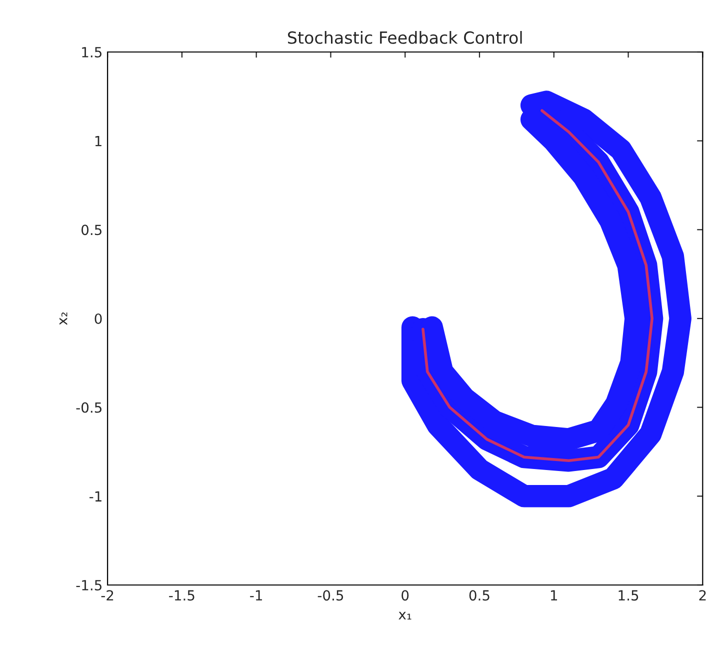 This screenshot has width=717, height=650. What do you see at coordinates (405, 37) in the screenshot?
I see `chart-title: Stochastic Feedback Control` at bounding box center [405, 37].